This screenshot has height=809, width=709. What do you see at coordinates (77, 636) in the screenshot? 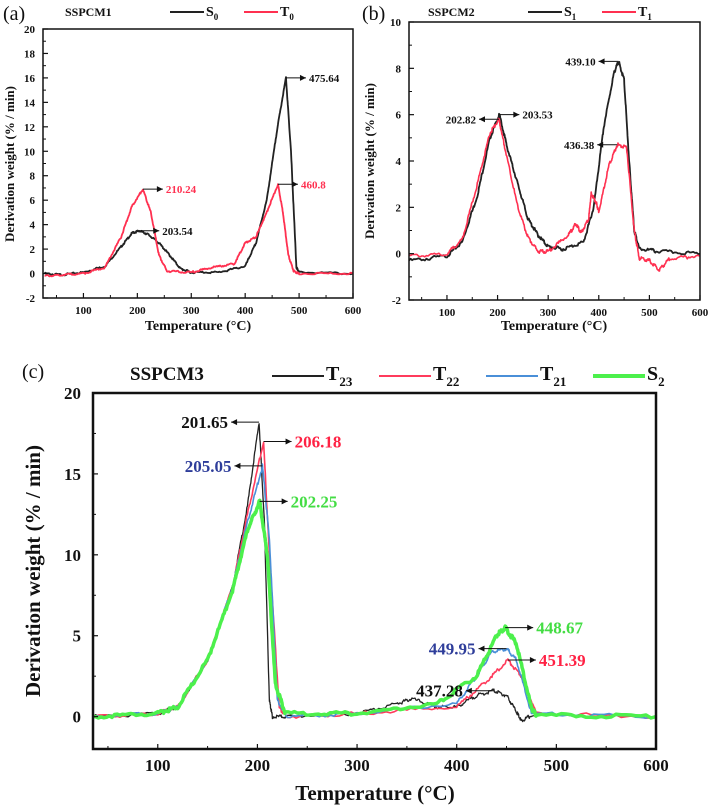
I see `y-tick-label: 5` at bounding box center [77, 636].